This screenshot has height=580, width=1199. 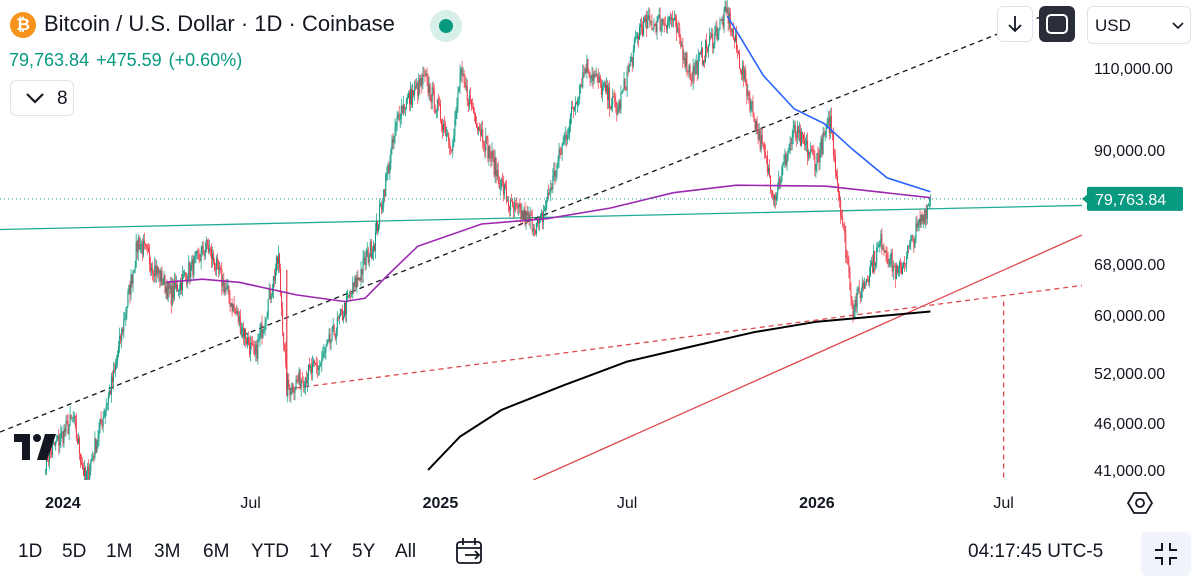 What do you see at coordinates (119, 551) in the screenshot?
I see `range-1m-button: 1M` at bounding box center [119, 551].